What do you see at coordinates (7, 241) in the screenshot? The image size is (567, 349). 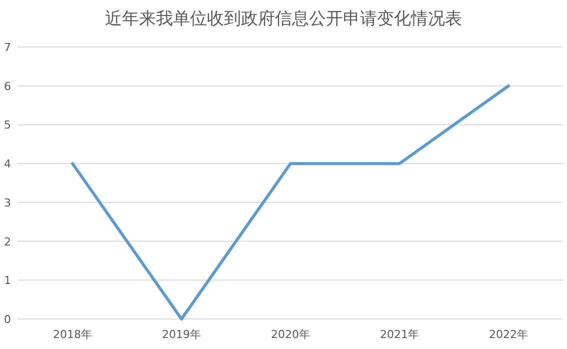 I see `y-tick-label: 2` at bounding box center [7, 241].